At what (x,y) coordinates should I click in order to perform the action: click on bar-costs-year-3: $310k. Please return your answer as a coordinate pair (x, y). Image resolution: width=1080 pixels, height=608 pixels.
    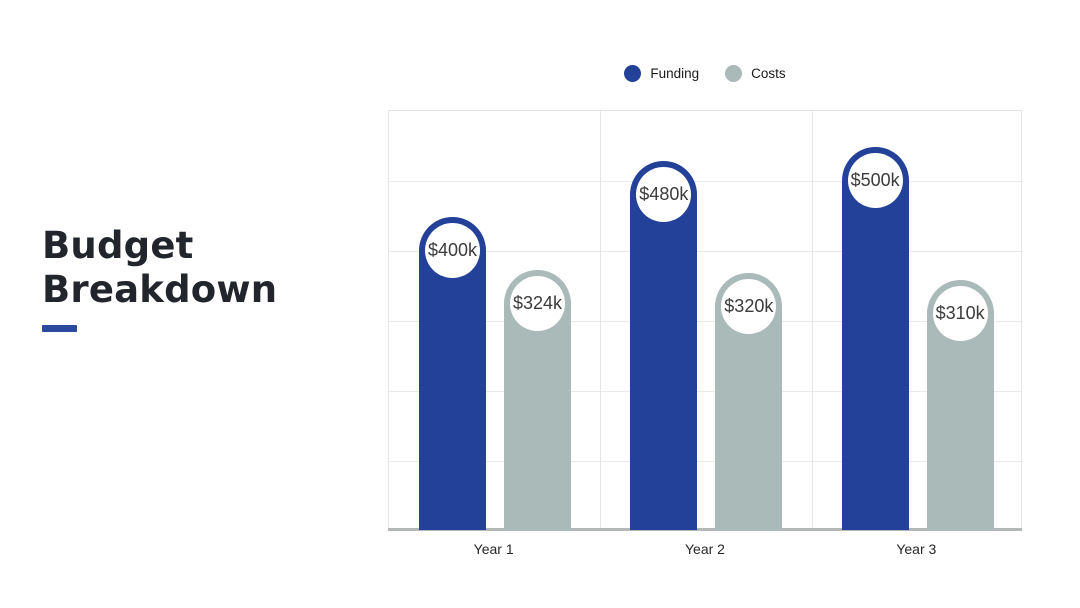
    Looking at the image, I should click on (960, 404).